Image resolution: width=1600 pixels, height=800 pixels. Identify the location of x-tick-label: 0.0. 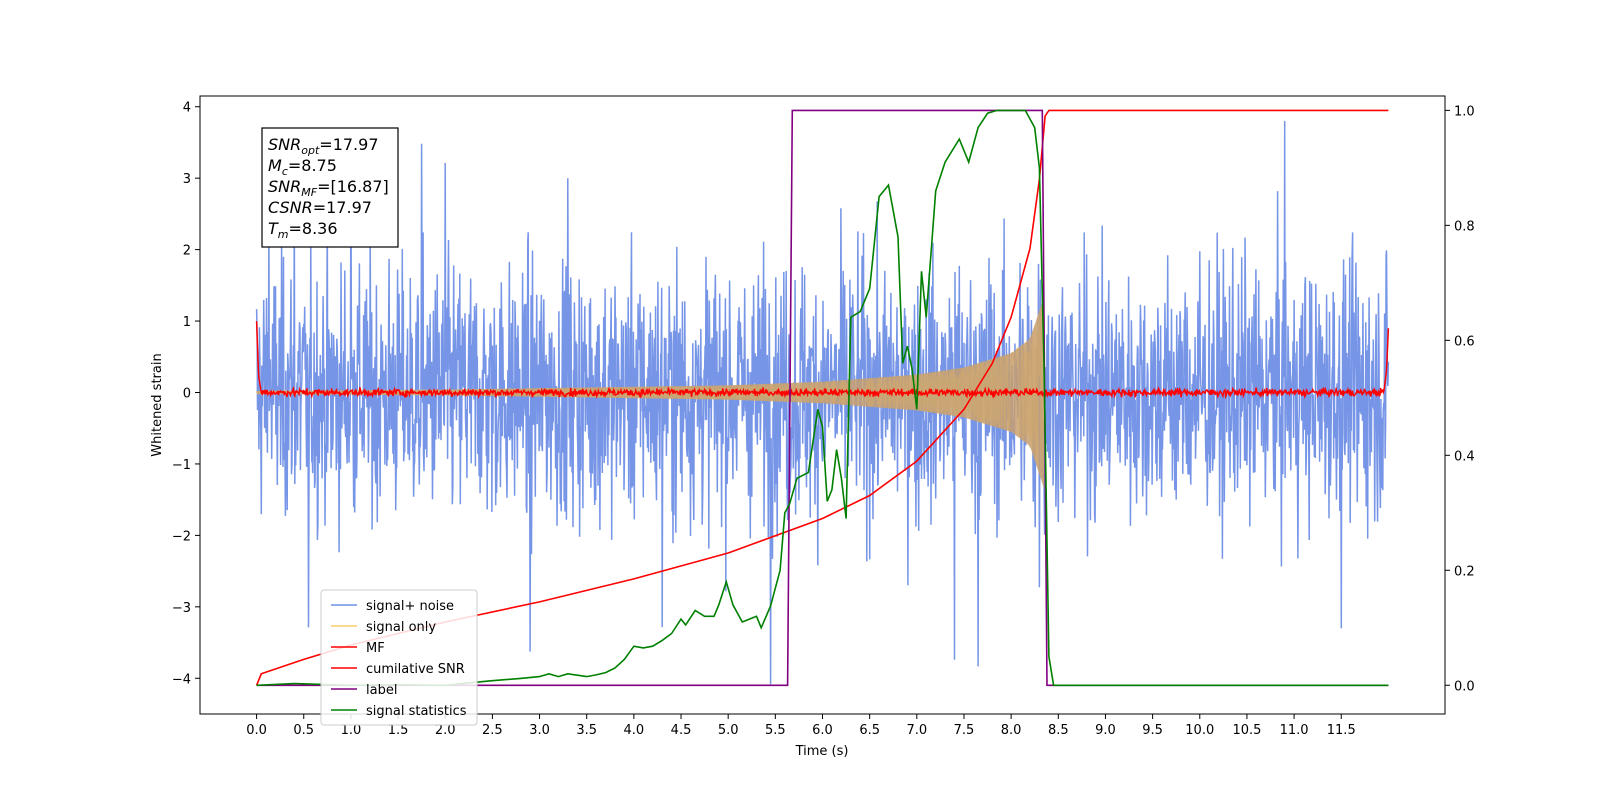
(256, 730).